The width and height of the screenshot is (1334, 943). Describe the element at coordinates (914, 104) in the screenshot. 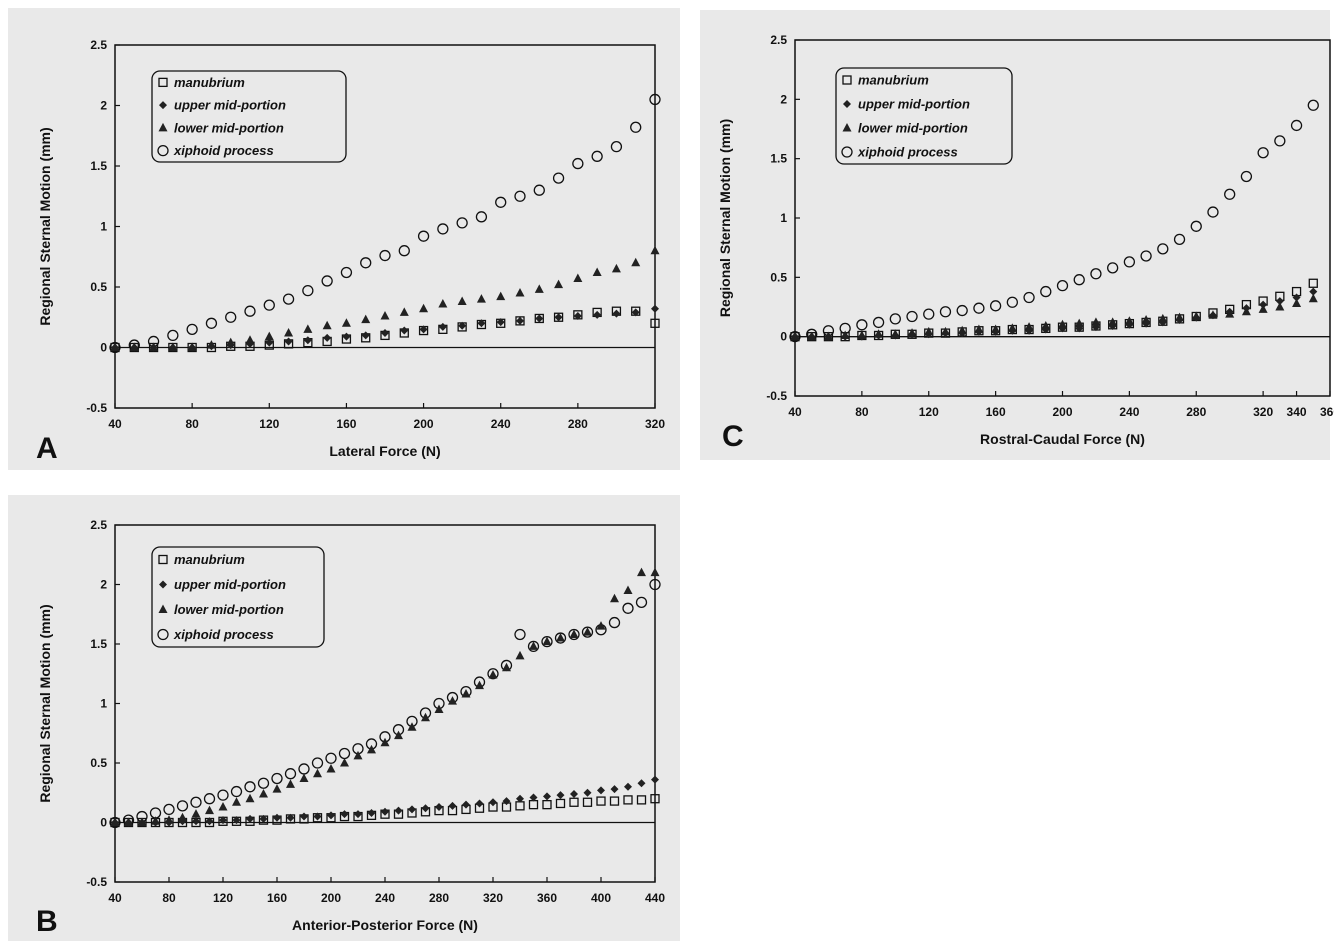

I see `chart-c-legend-label-upper-mid-portion: upper mid-portion` at that location.